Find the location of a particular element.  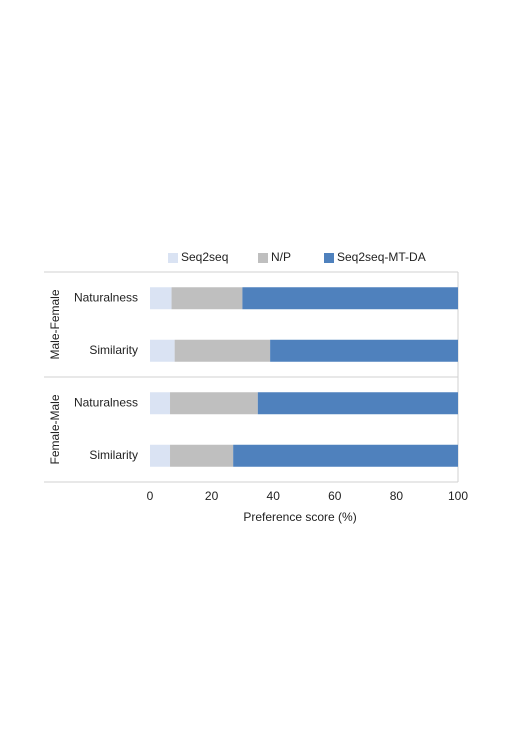

legend-label: Seq2seq is located at coordinates (204, 257).